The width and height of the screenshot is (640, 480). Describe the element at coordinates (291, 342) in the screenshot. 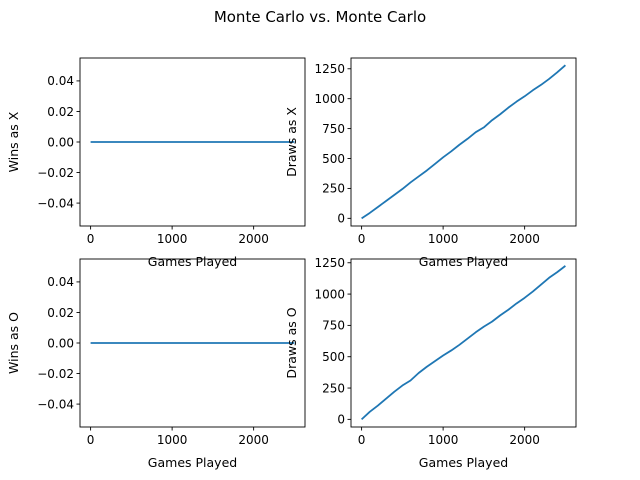

I see `y-axis-label: Draws as O` at that location.